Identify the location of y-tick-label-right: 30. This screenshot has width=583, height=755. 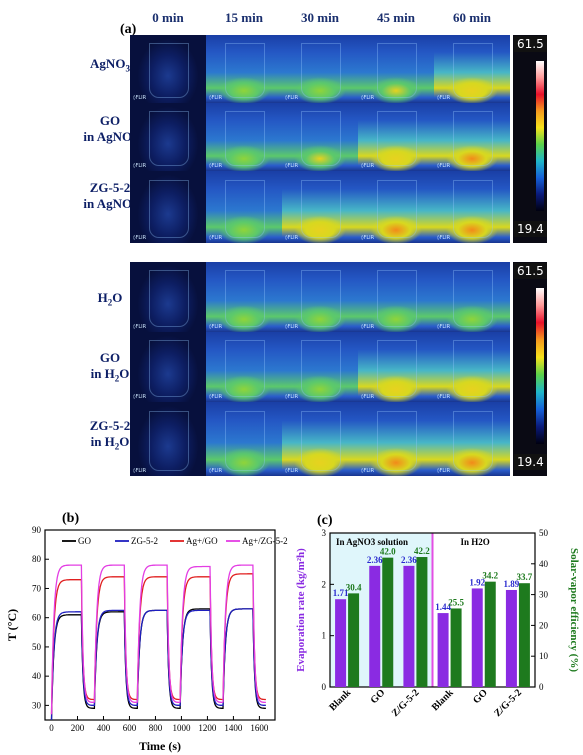
(544, 595).